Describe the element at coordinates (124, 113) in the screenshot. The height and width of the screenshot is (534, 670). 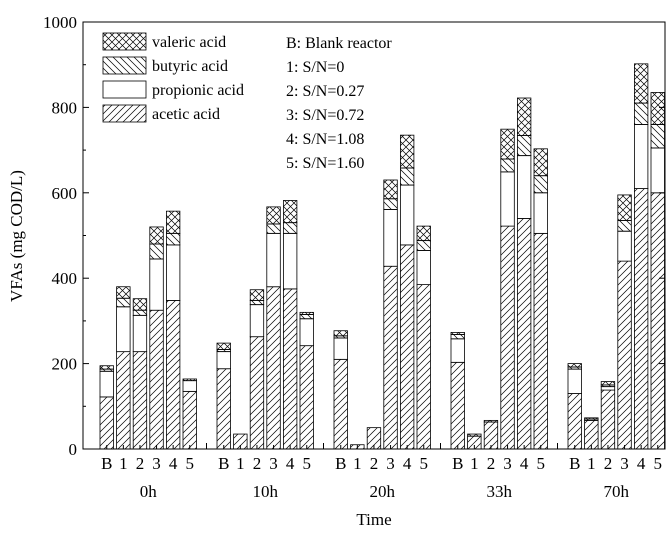
I see `legend-swatch-acetic` at that location.